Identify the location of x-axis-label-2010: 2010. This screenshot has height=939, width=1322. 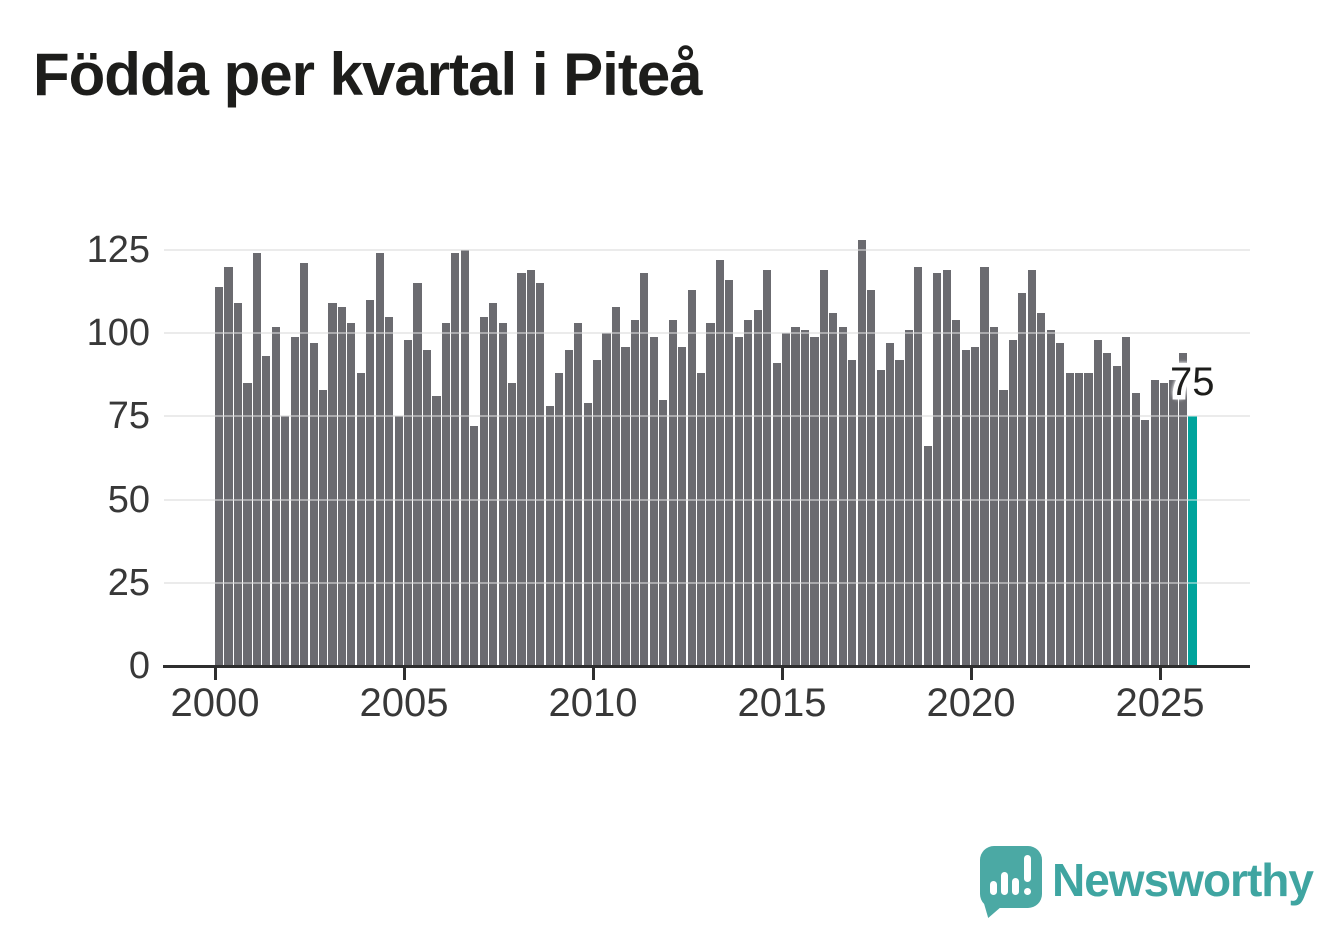
(593, 703).